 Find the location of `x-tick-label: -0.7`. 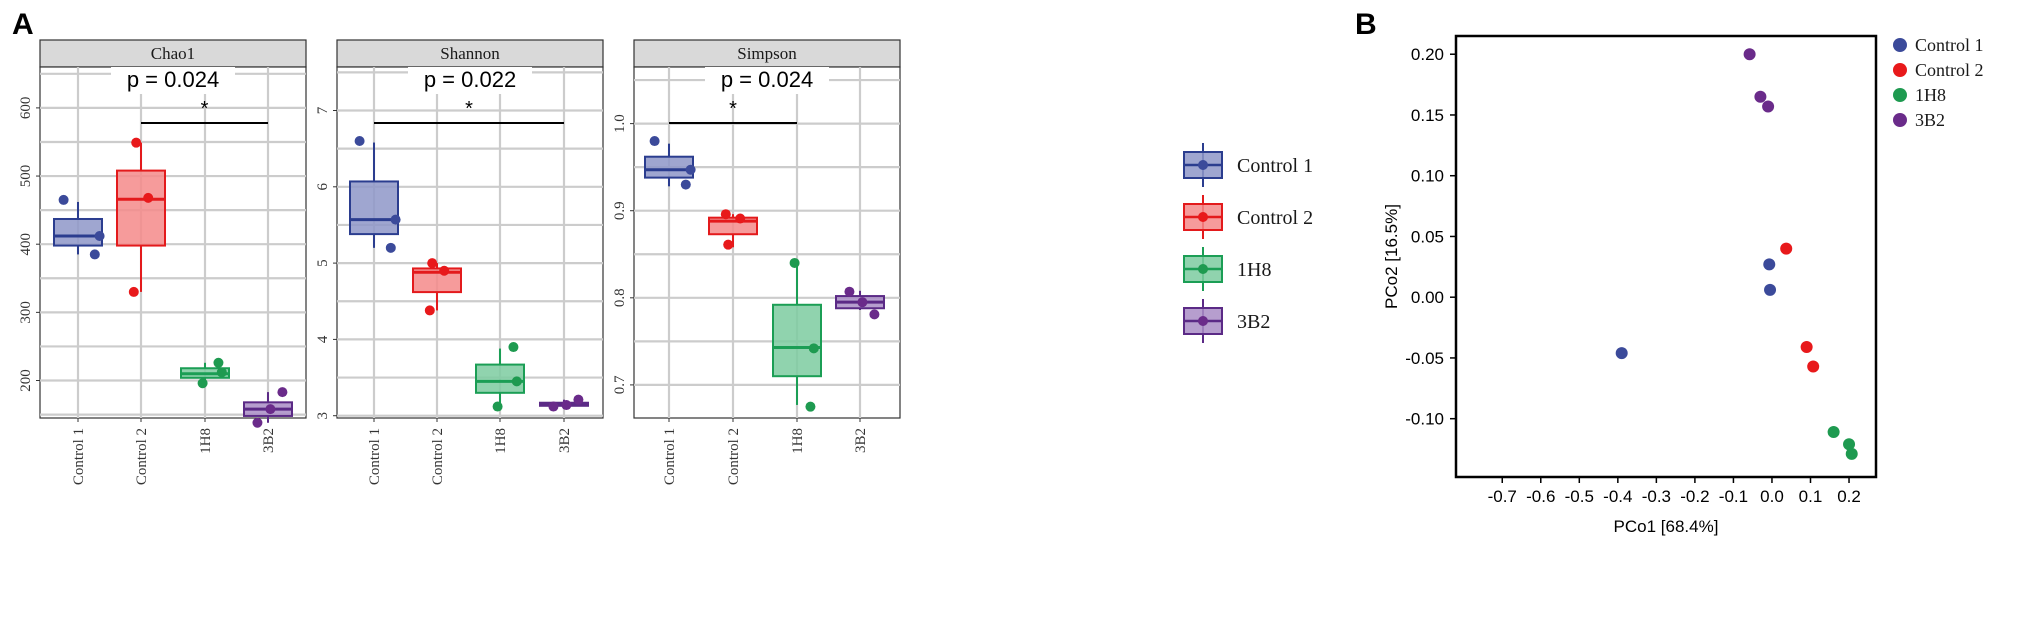

x-tick-label: -0.7 is located at coordinates (1502, 496).